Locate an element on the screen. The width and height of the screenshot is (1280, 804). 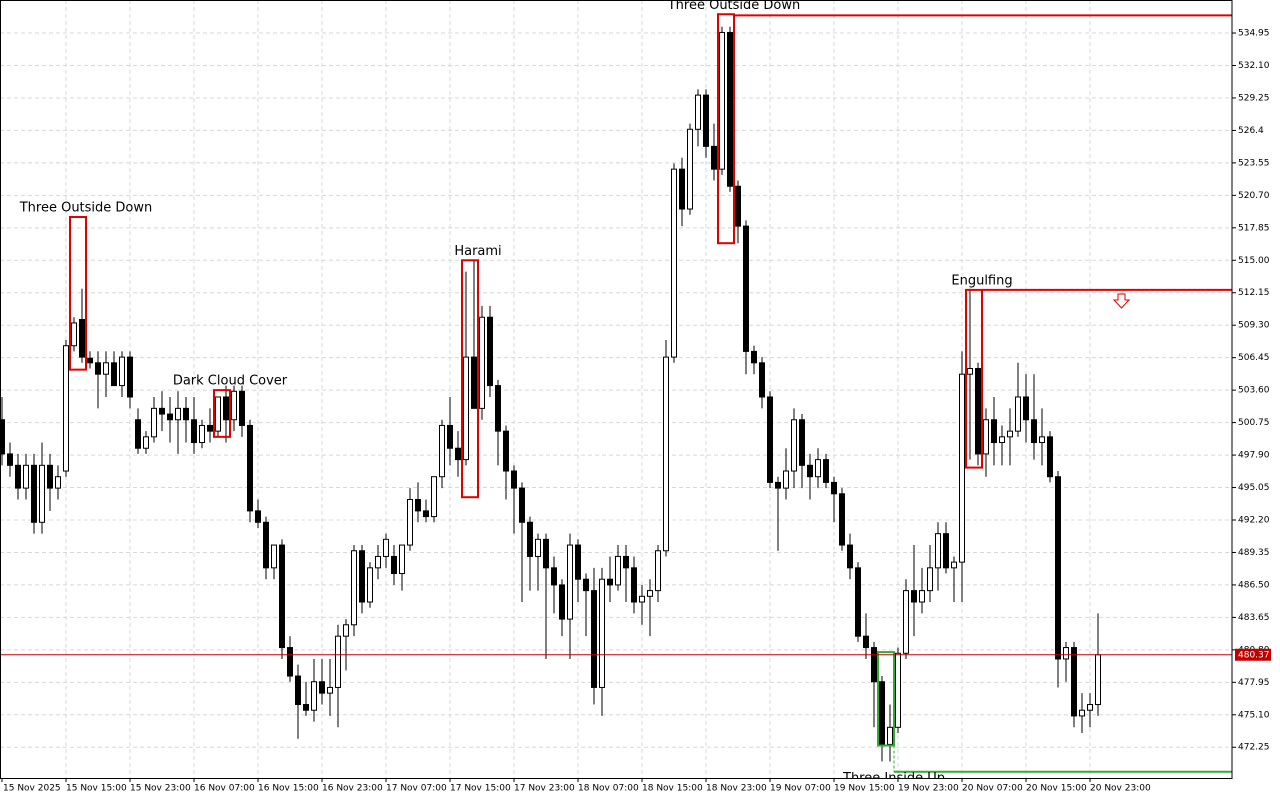
y-tick-label: 529.25 is located at coordinates (1254, 98).